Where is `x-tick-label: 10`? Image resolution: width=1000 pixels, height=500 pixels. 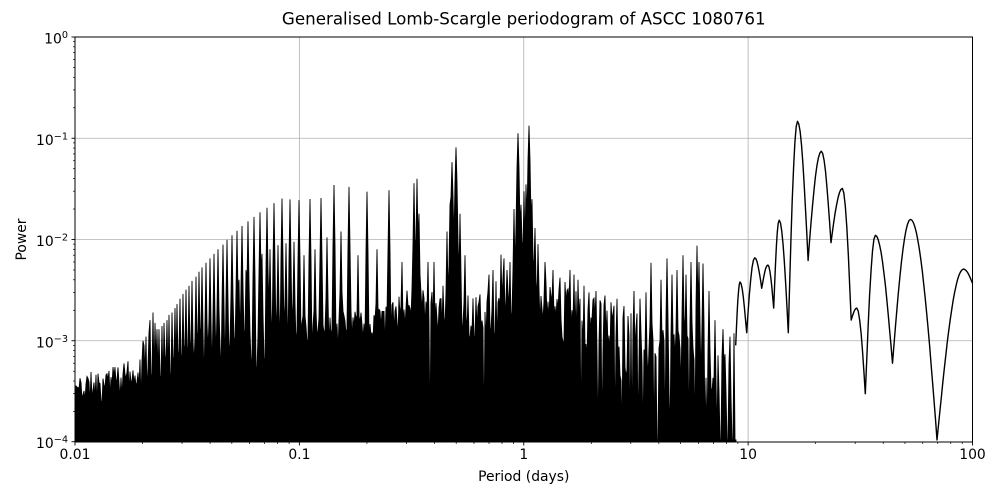
x-tick-label: 10 is located at coordinates (748, 455).